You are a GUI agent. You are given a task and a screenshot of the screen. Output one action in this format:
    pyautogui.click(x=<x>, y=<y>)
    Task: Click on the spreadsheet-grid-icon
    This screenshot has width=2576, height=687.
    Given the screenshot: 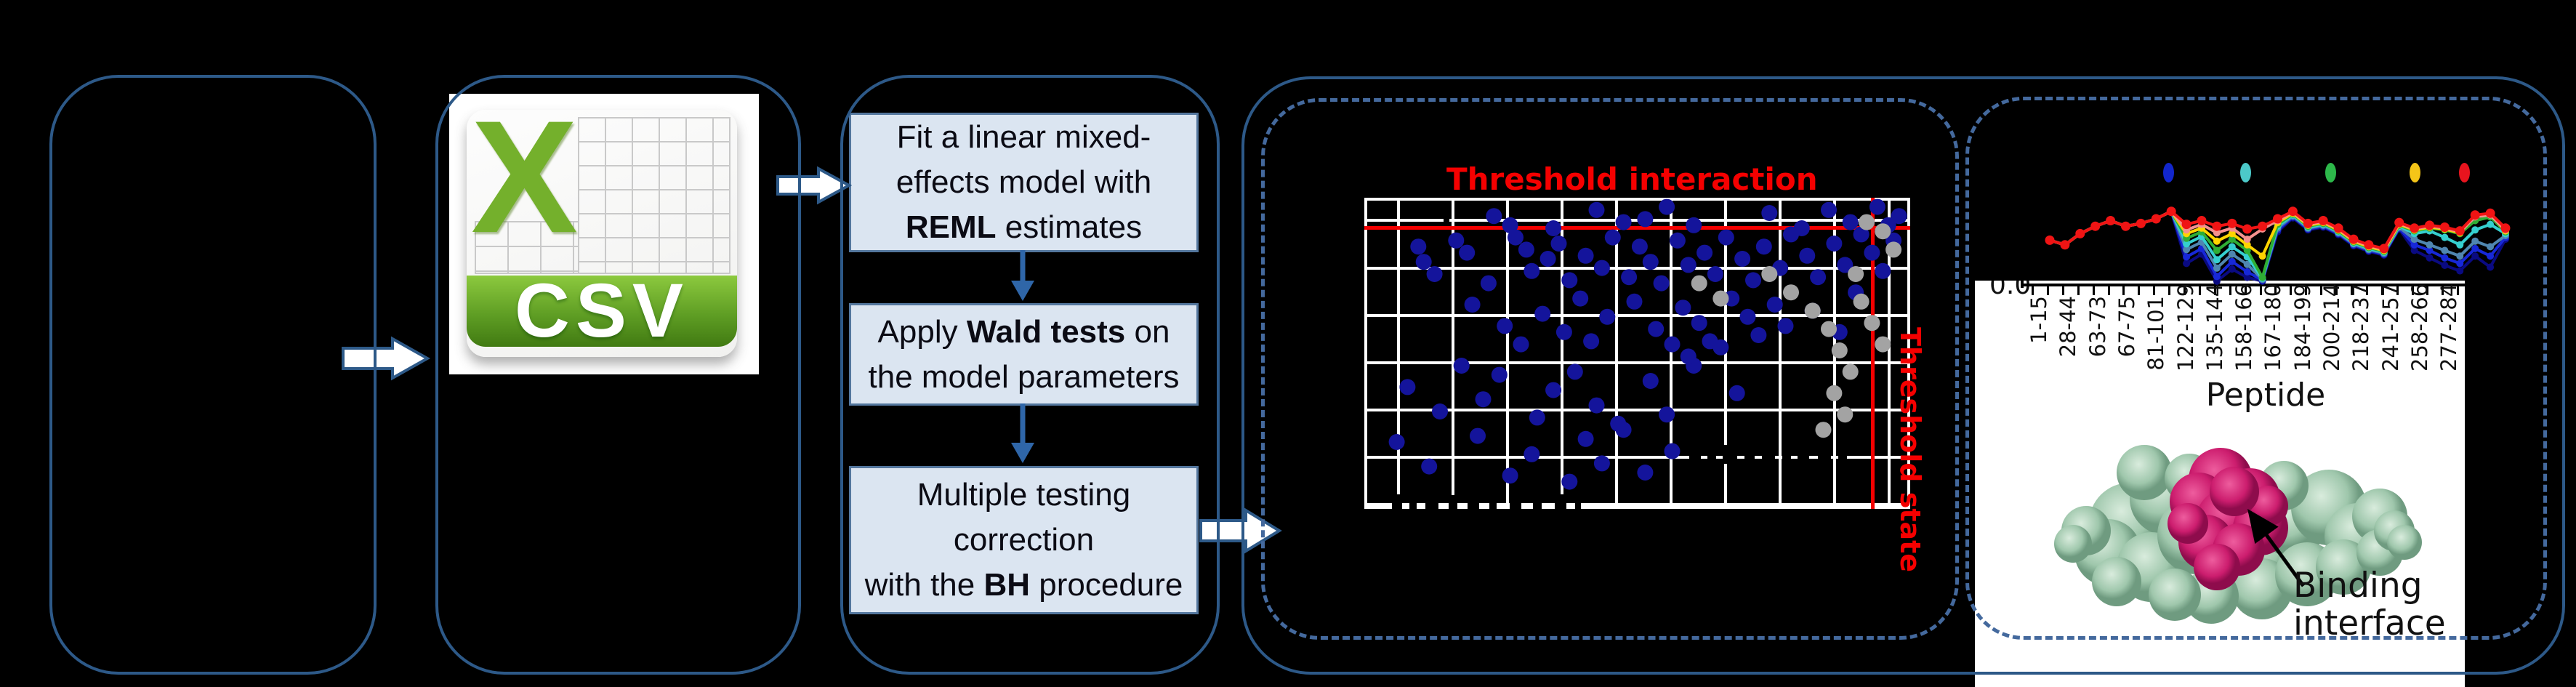 What is the action you would take?
    pyautogui.click(x=653, y=196)
    